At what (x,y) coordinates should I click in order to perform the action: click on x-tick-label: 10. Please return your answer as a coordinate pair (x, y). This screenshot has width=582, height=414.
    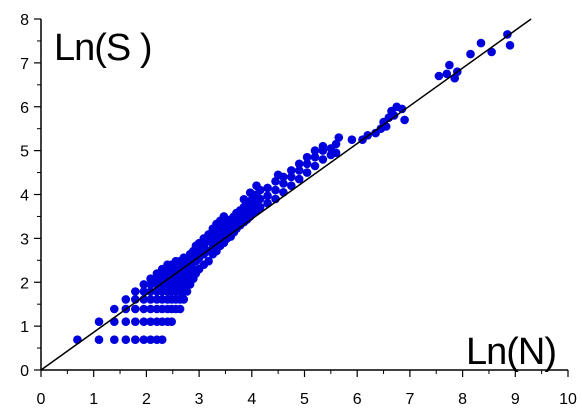
    Looking at the image, I should click on (568, 399).